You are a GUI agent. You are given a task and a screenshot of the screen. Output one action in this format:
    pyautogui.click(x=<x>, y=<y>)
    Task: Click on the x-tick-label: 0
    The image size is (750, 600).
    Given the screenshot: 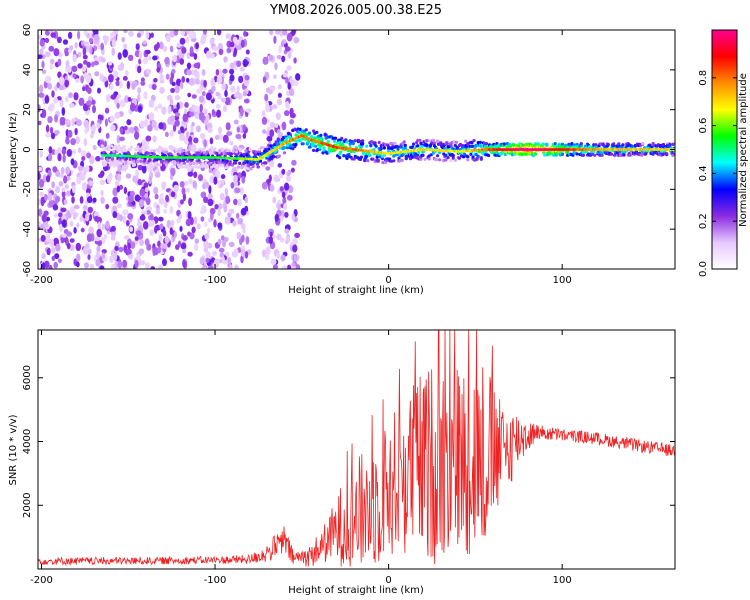 What is the action you would take?
    pyautogui.click(x=388, y=580)
    